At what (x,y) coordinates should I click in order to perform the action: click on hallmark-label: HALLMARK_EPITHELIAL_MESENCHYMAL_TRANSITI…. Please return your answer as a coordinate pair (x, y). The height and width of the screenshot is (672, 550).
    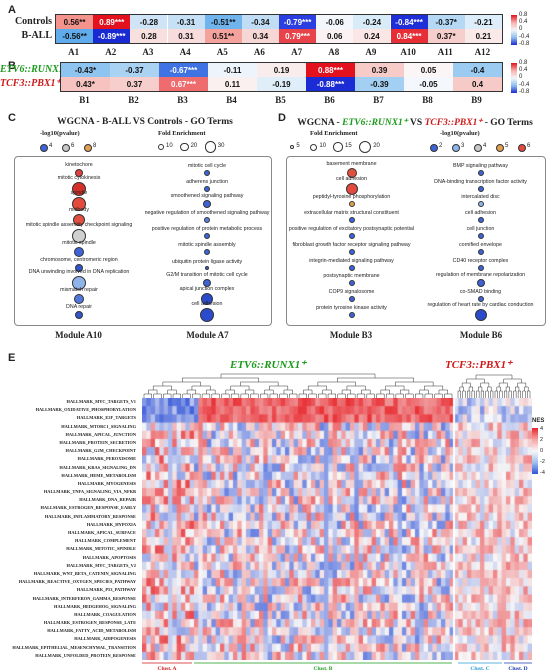
    Looking at the image, I should click on (74, 647).